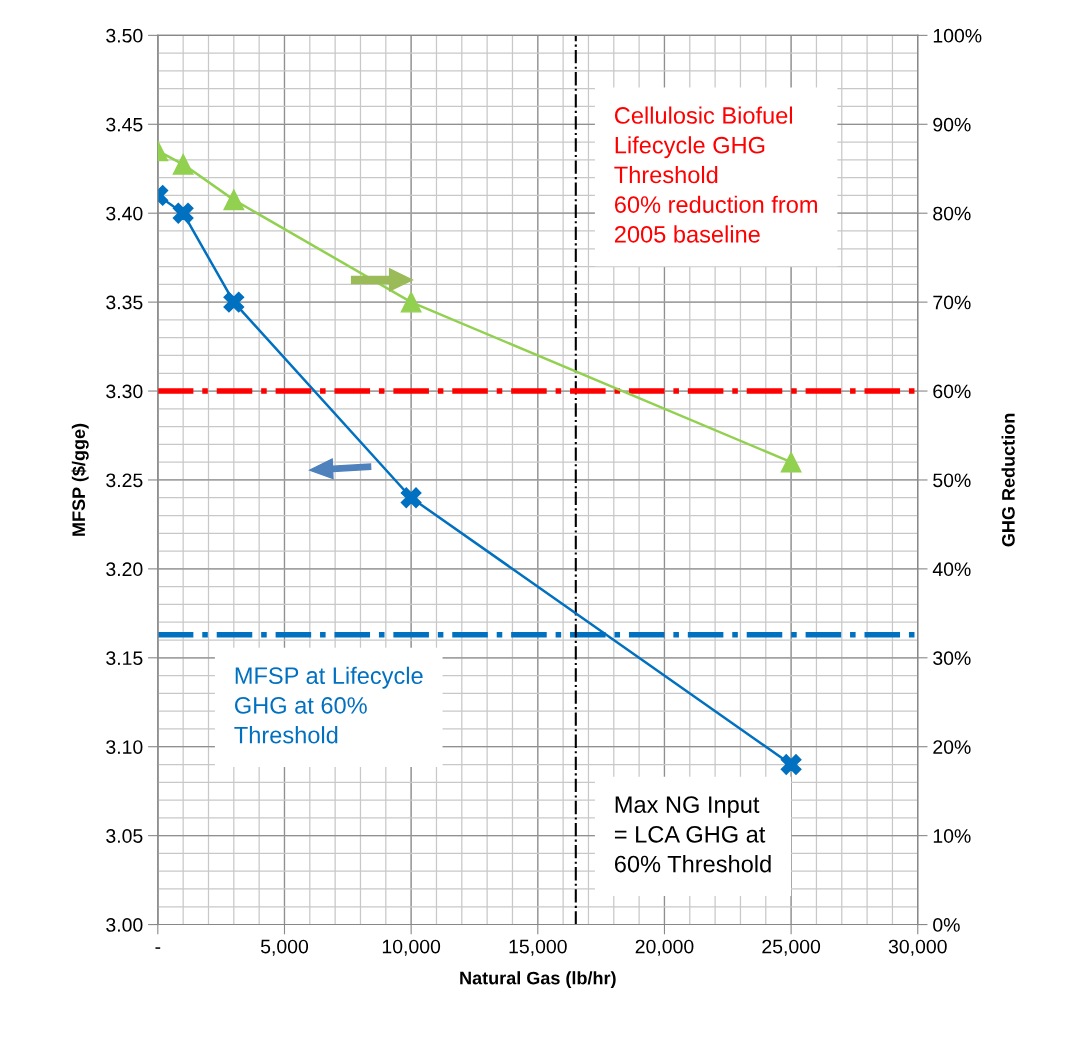 The width and height of the screenshot is (1081, 1040). Describe the element at coordinates (124, 302) in the screenshot. I see `y-tick-label: 3.35` at that location.